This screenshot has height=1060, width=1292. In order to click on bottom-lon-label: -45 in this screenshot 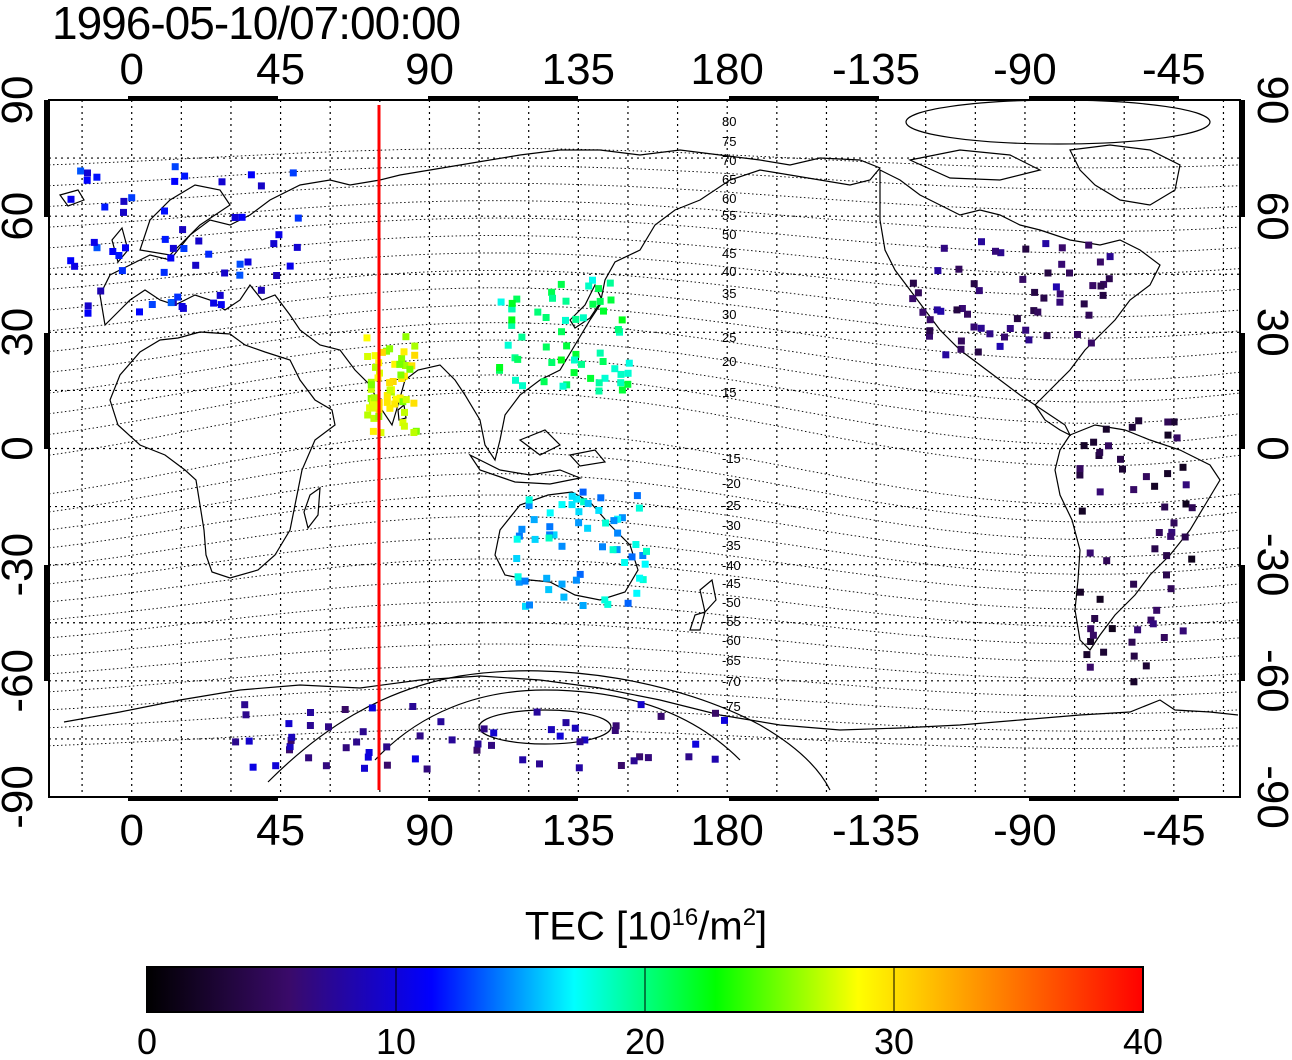, I will do `click(1174, 830)`.